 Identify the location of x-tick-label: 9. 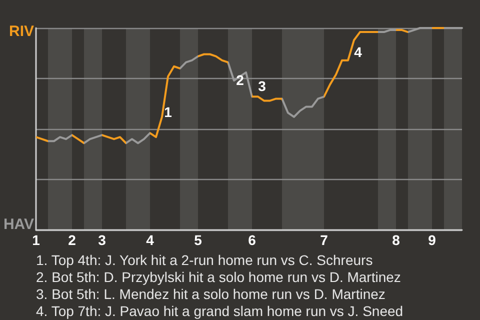
(432, 240).